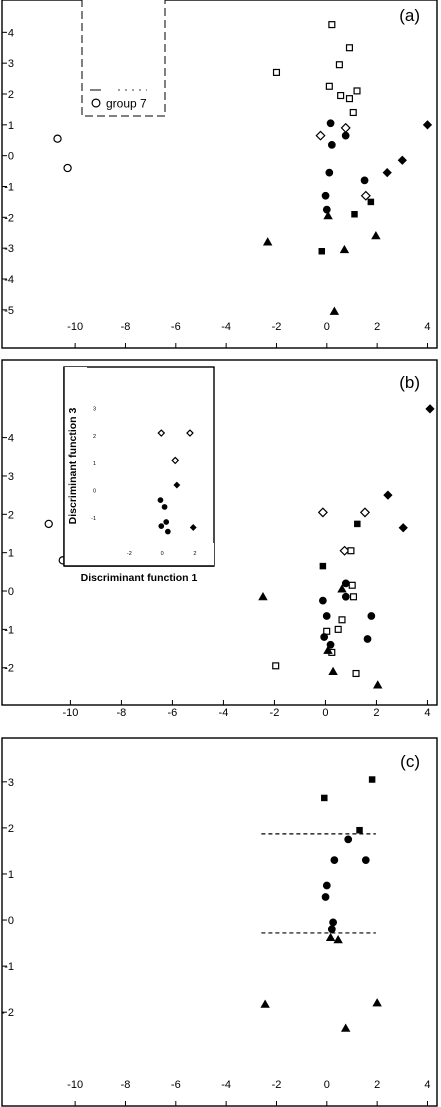 The height and width of the screenshot is (1107, 441). What do you see at coordinates (11, 126) in the screenshot?
I see `y-tick-label: 1` at bounding box center [11, 126].